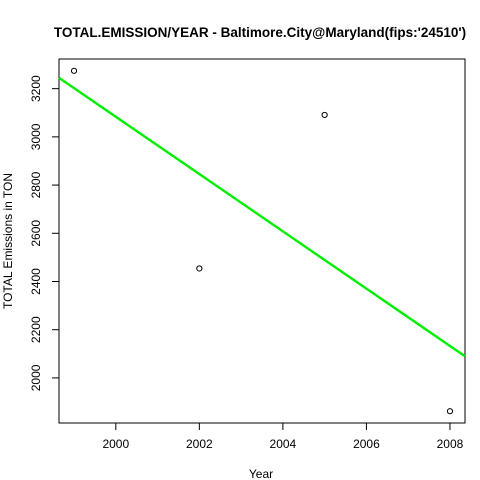 Image resolution: width=480 pixels, height=480 pixels. Describe the element at coordinates (36, 329) in the screenshot. I see `y-tick-label: 2200` at that location.